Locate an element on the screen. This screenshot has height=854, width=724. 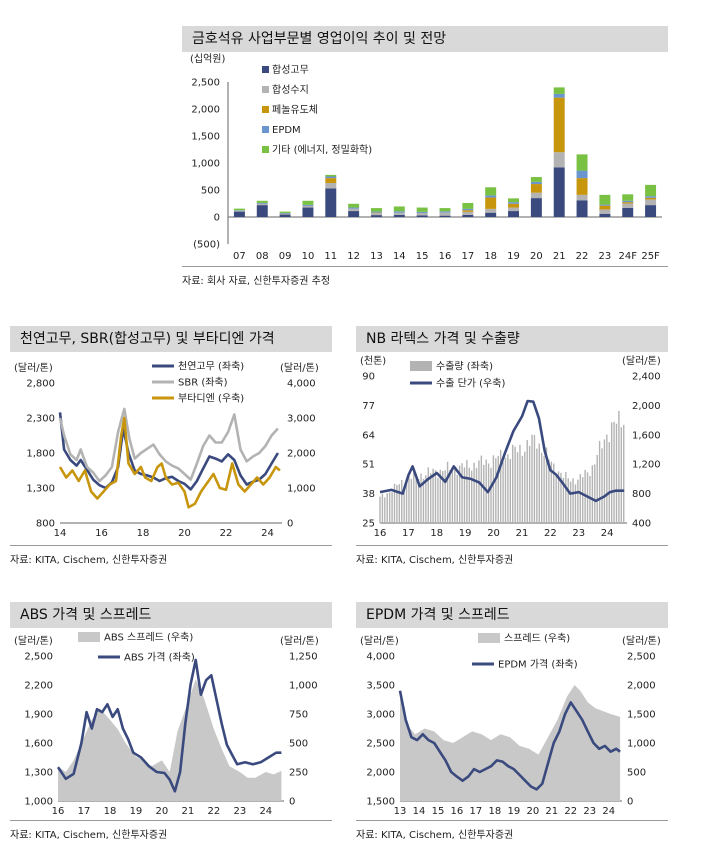
right-tick-label: 500 is located at coordinates (298, 744).